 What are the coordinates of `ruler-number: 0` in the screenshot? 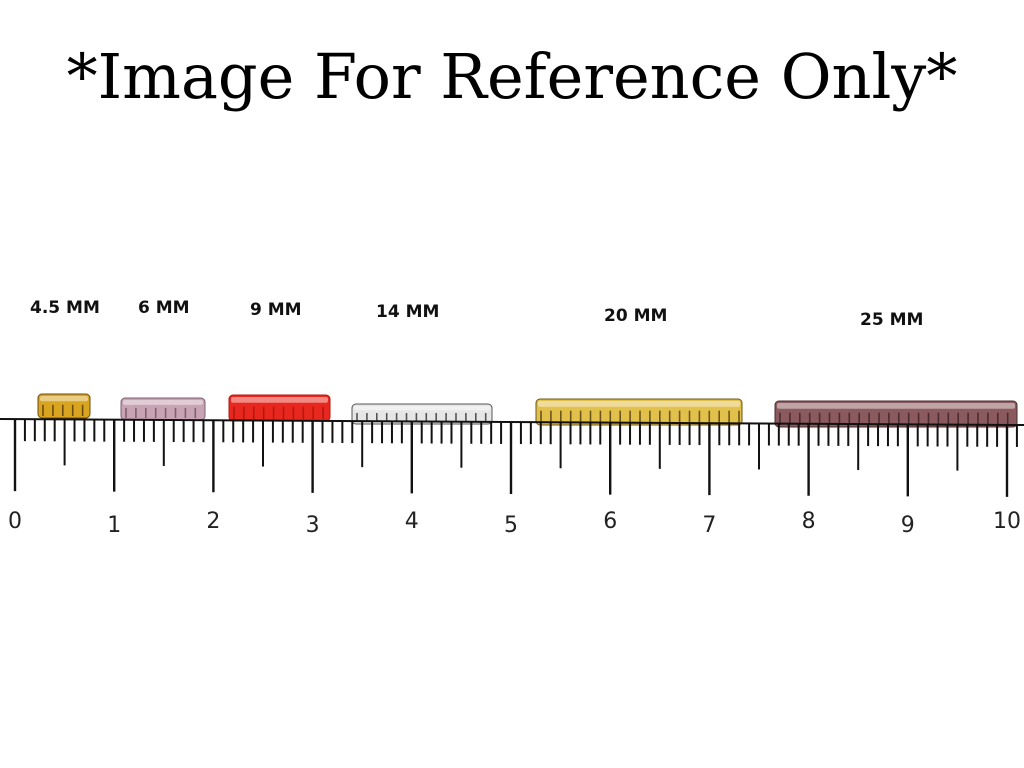 It's located at (15, 521).